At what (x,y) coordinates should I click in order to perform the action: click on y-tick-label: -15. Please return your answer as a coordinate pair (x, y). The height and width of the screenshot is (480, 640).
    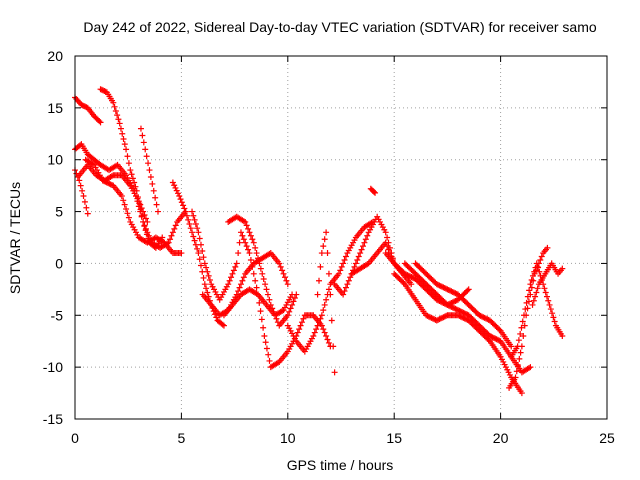
    Looking at the image, I should click on (53, 419).